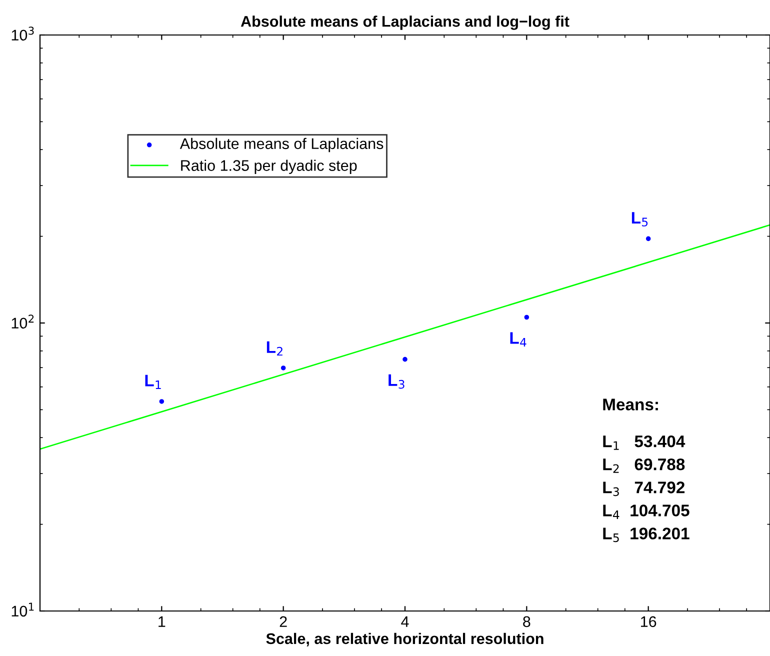 Image resolution: width=770 pixels, height=656 pixels. What do you see at coordinates (269, 167) in the screenshot?
I see `legend-label: Ratio 1.35 per dyadic step` at bounding box center [269, 167].